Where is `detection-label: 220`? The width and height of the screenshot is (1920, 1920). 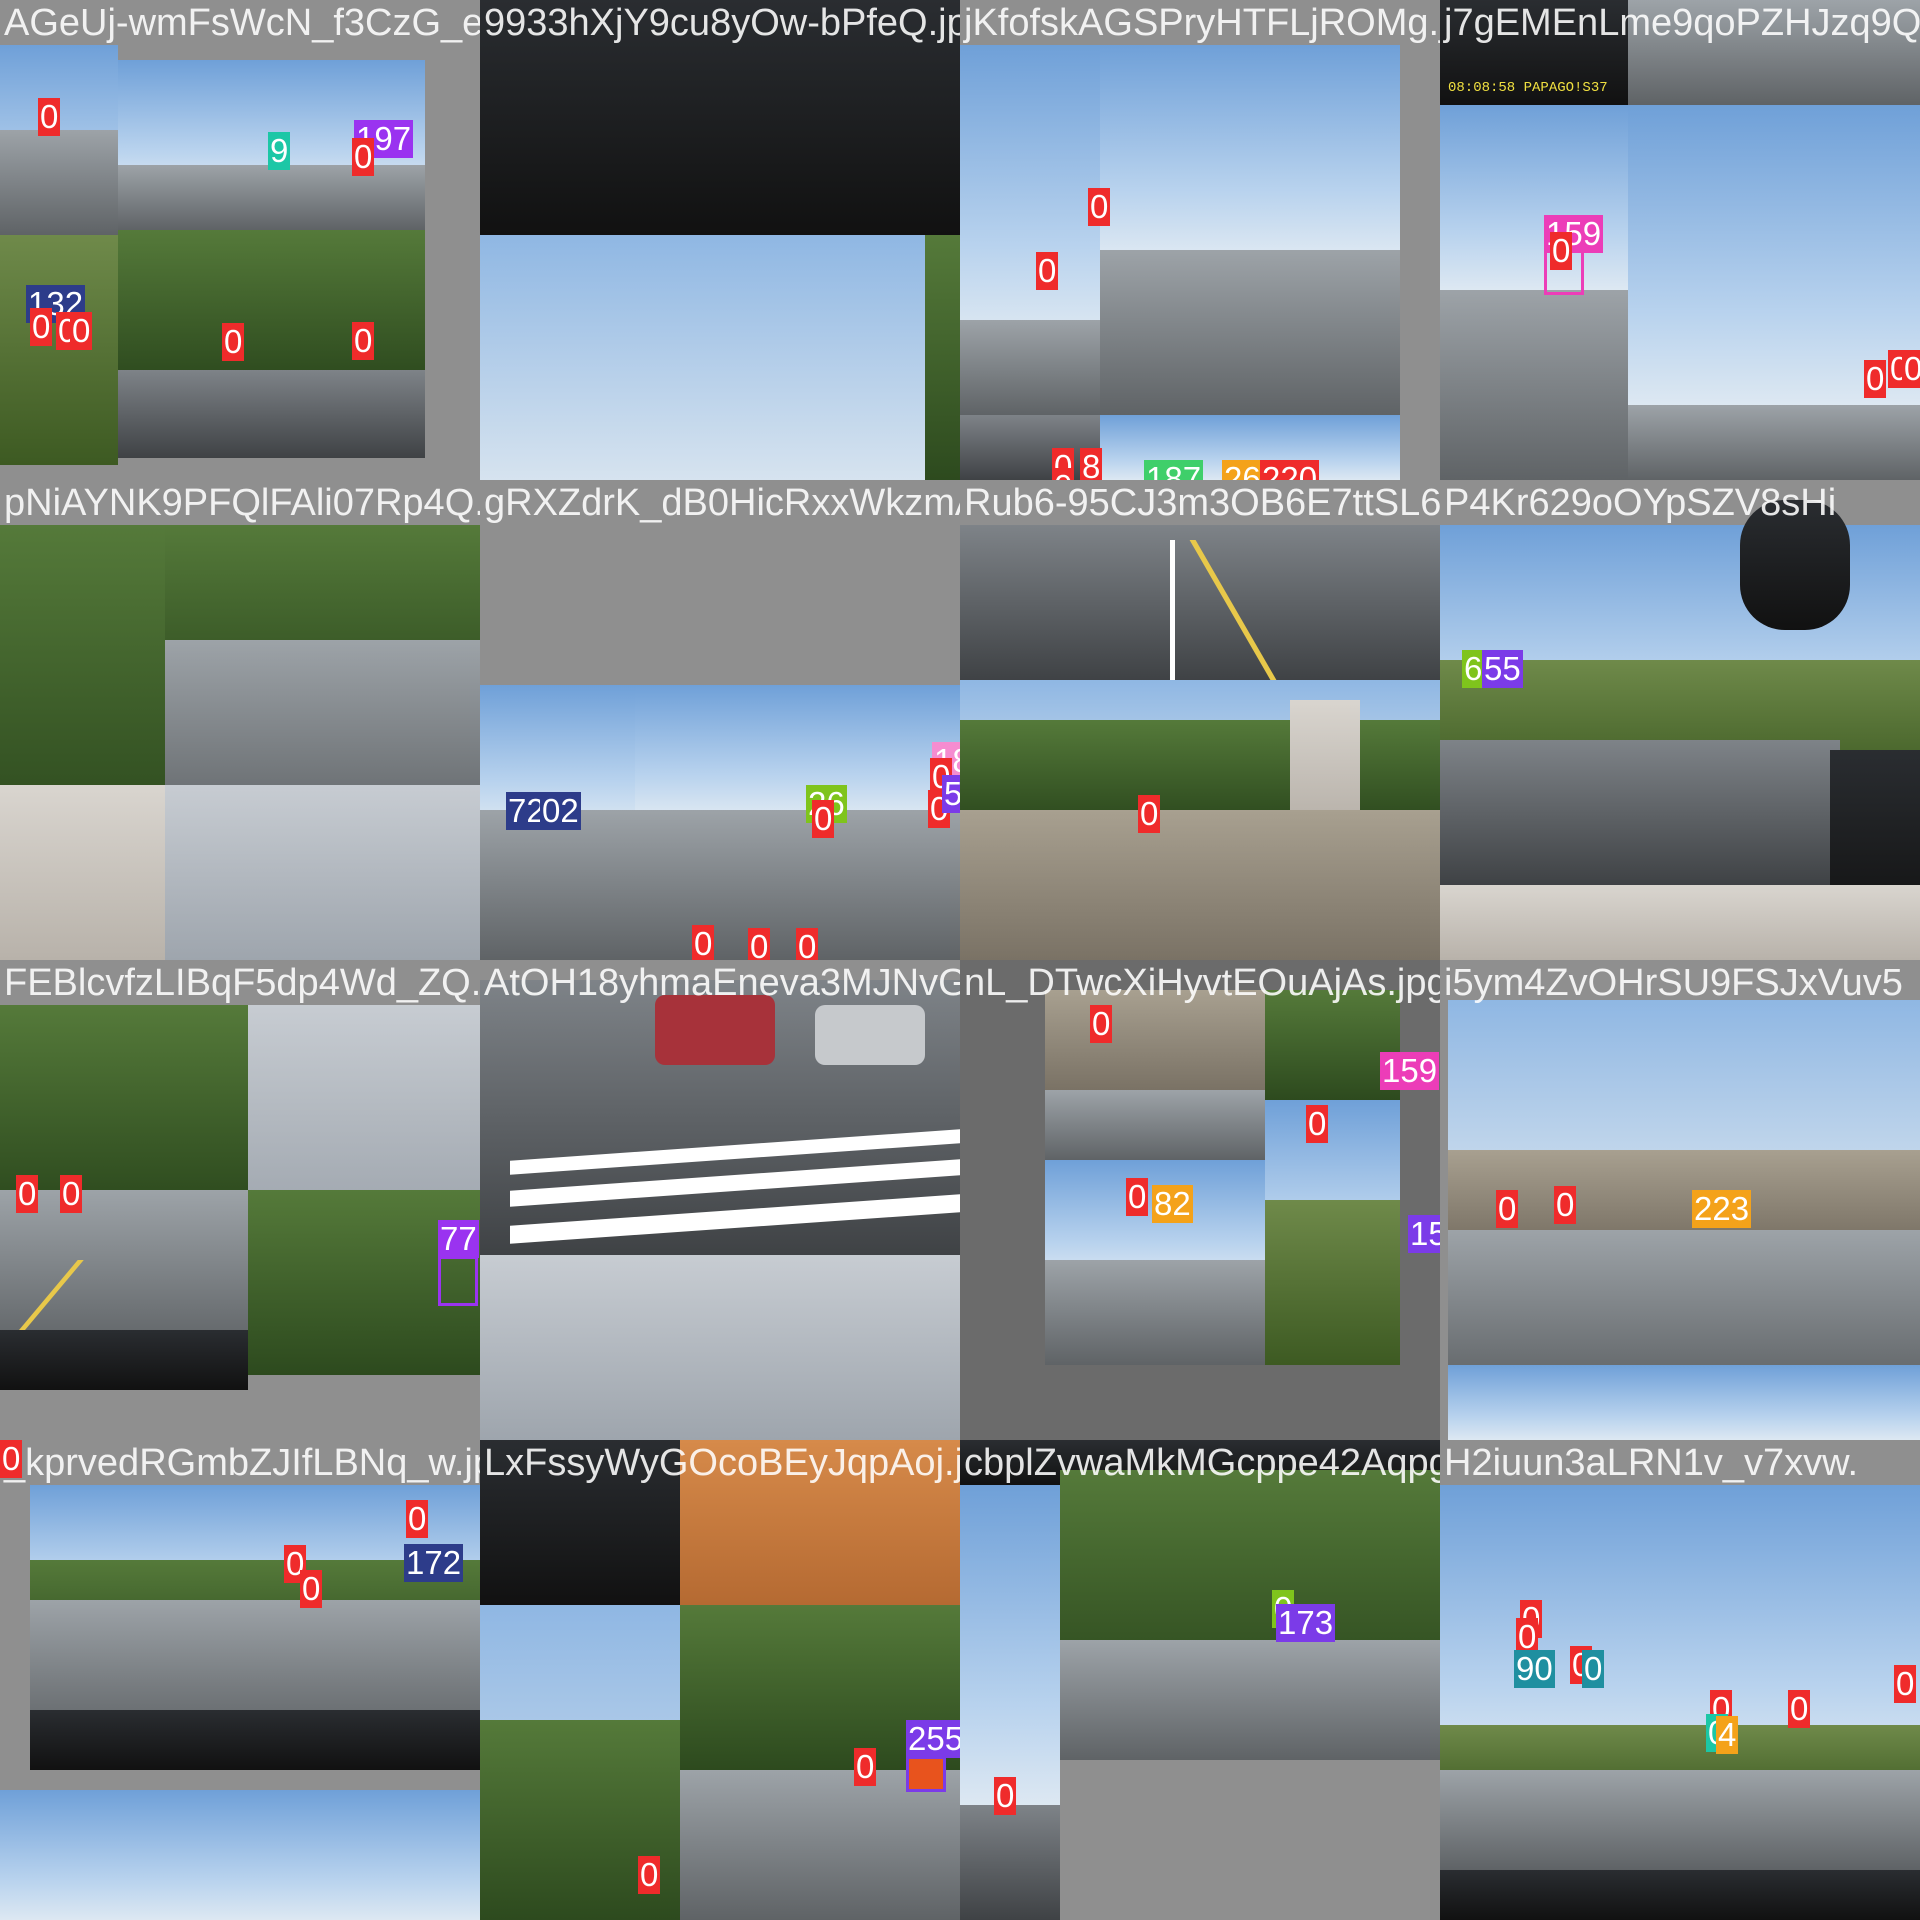
detection-label: 220 is located at coordinates (1290, 470).